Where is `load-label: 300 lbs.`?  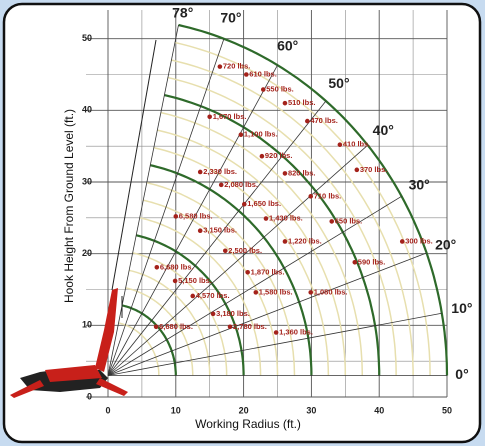 load-label: 300 lbs. is located at coordinates (419, 240).